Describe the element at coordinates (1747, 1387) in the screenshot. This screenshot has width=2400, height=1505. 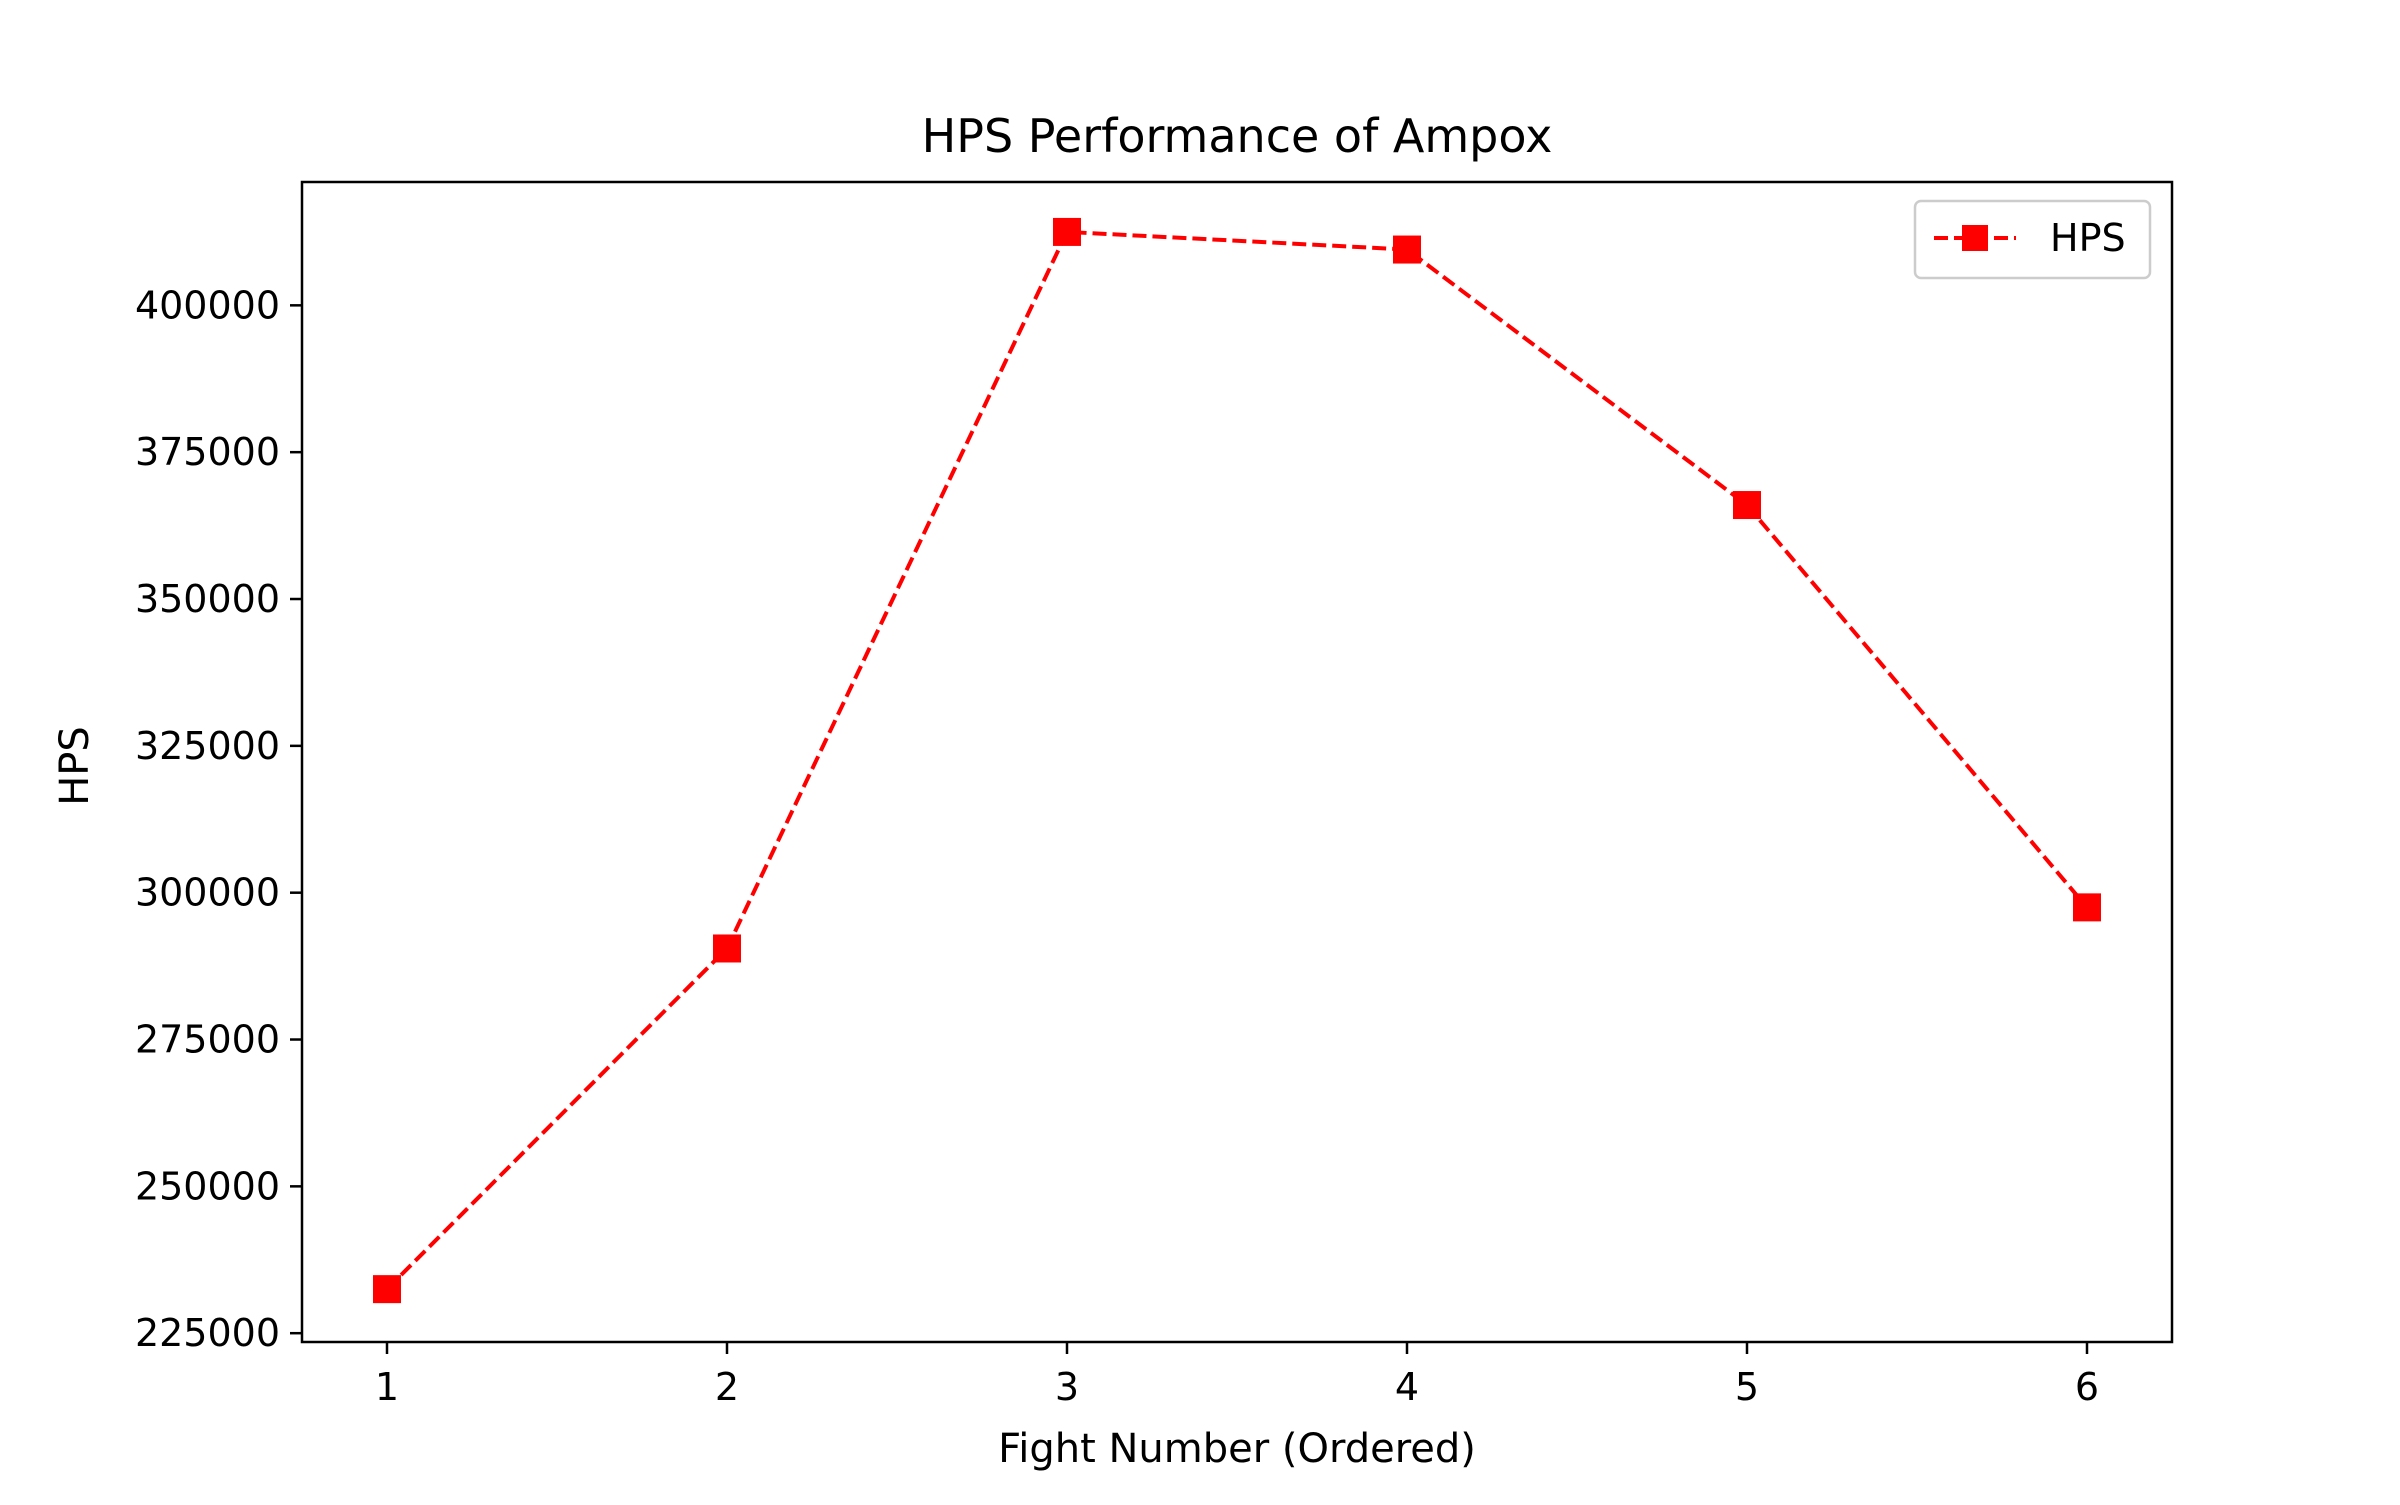
I see `x-tick-label: 5` at that location.